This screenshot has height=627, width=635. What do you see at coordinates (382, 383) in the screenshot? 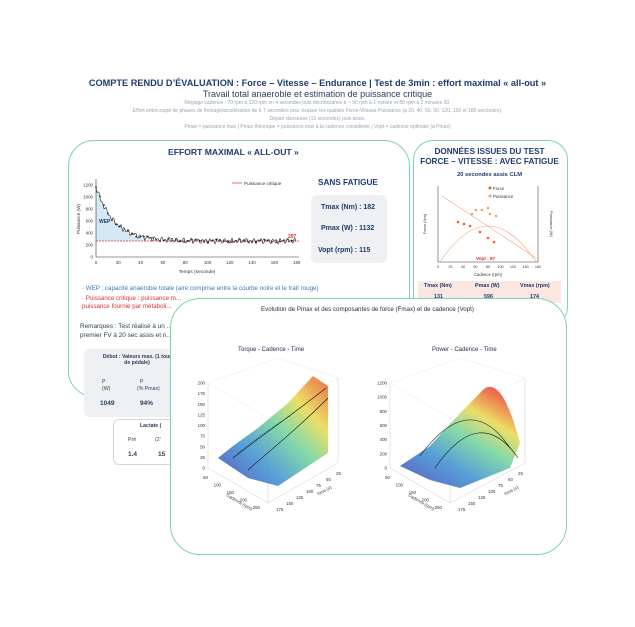
I see `z-tick-label: 1200` at bounding box center [382, 383].